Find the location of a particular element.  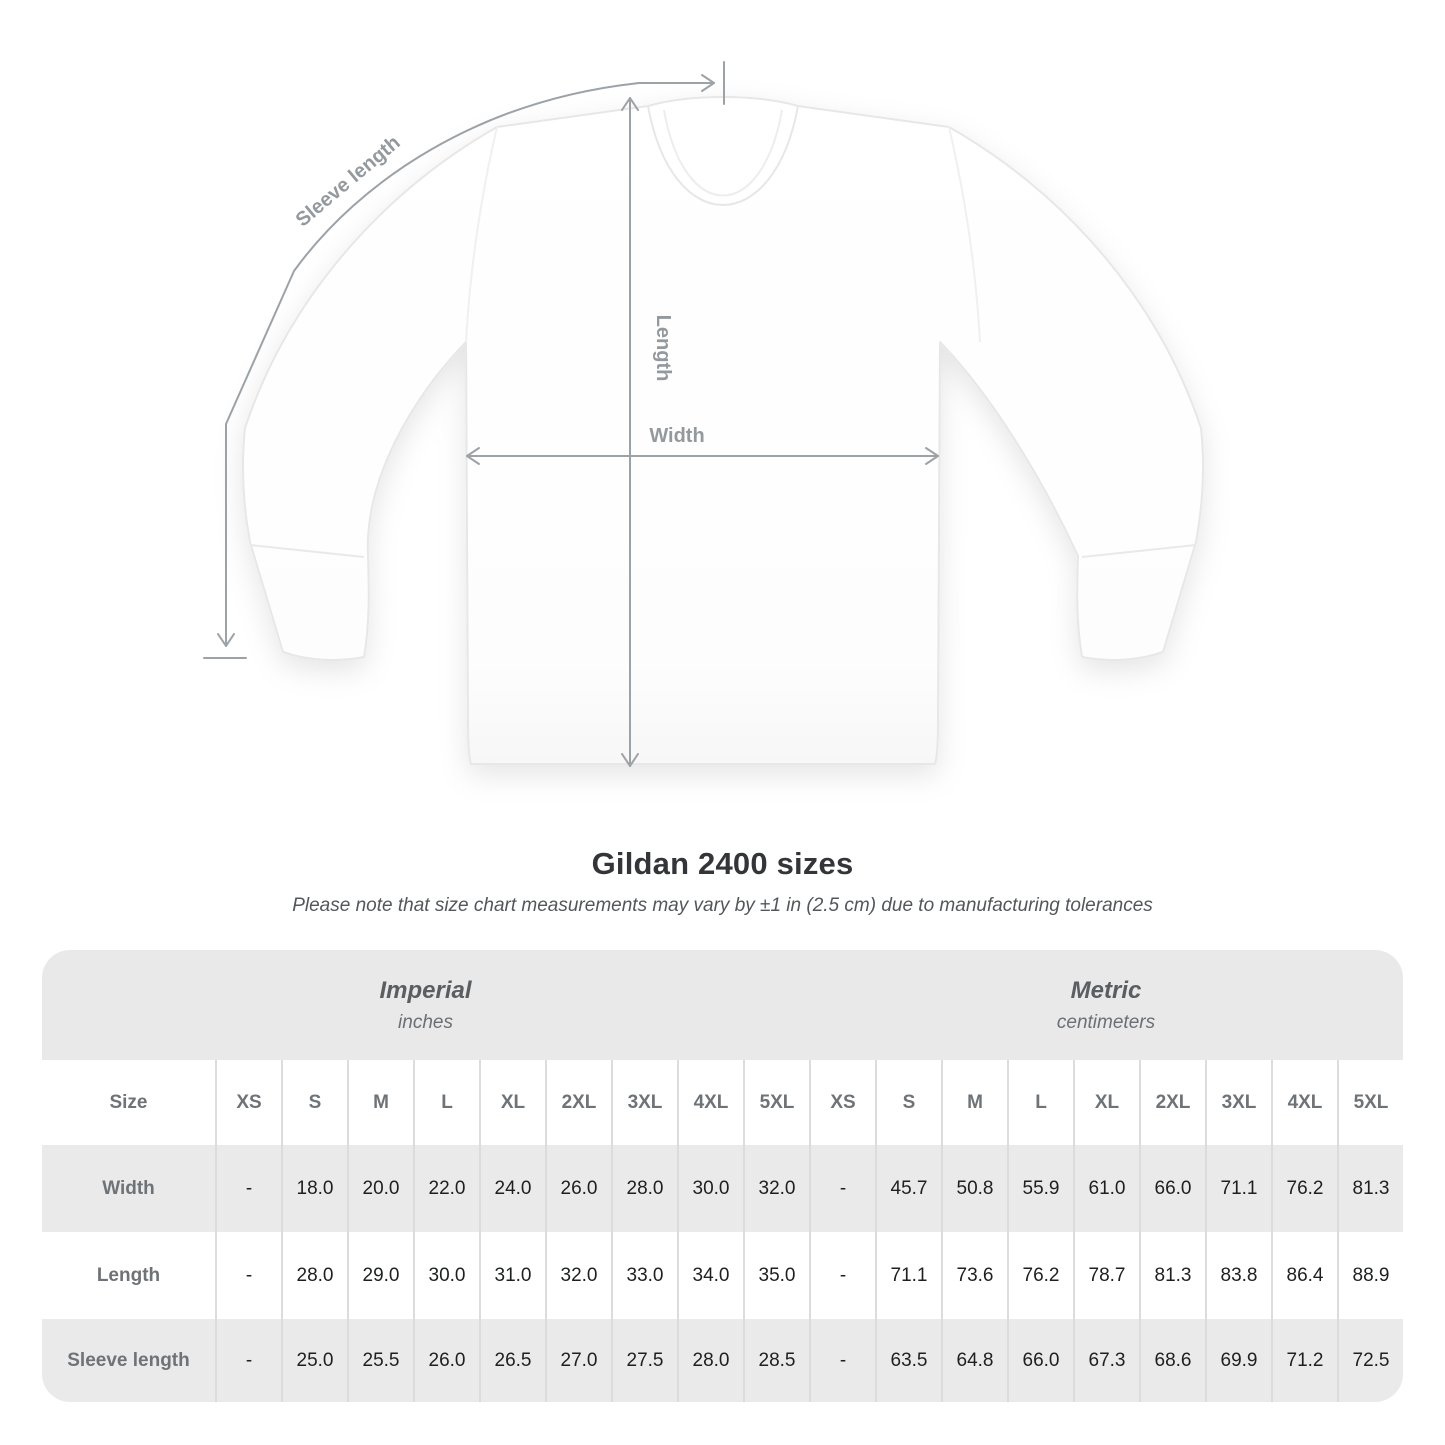

size-value-cell: 71.2 is located at coordinates (1304, 1360).